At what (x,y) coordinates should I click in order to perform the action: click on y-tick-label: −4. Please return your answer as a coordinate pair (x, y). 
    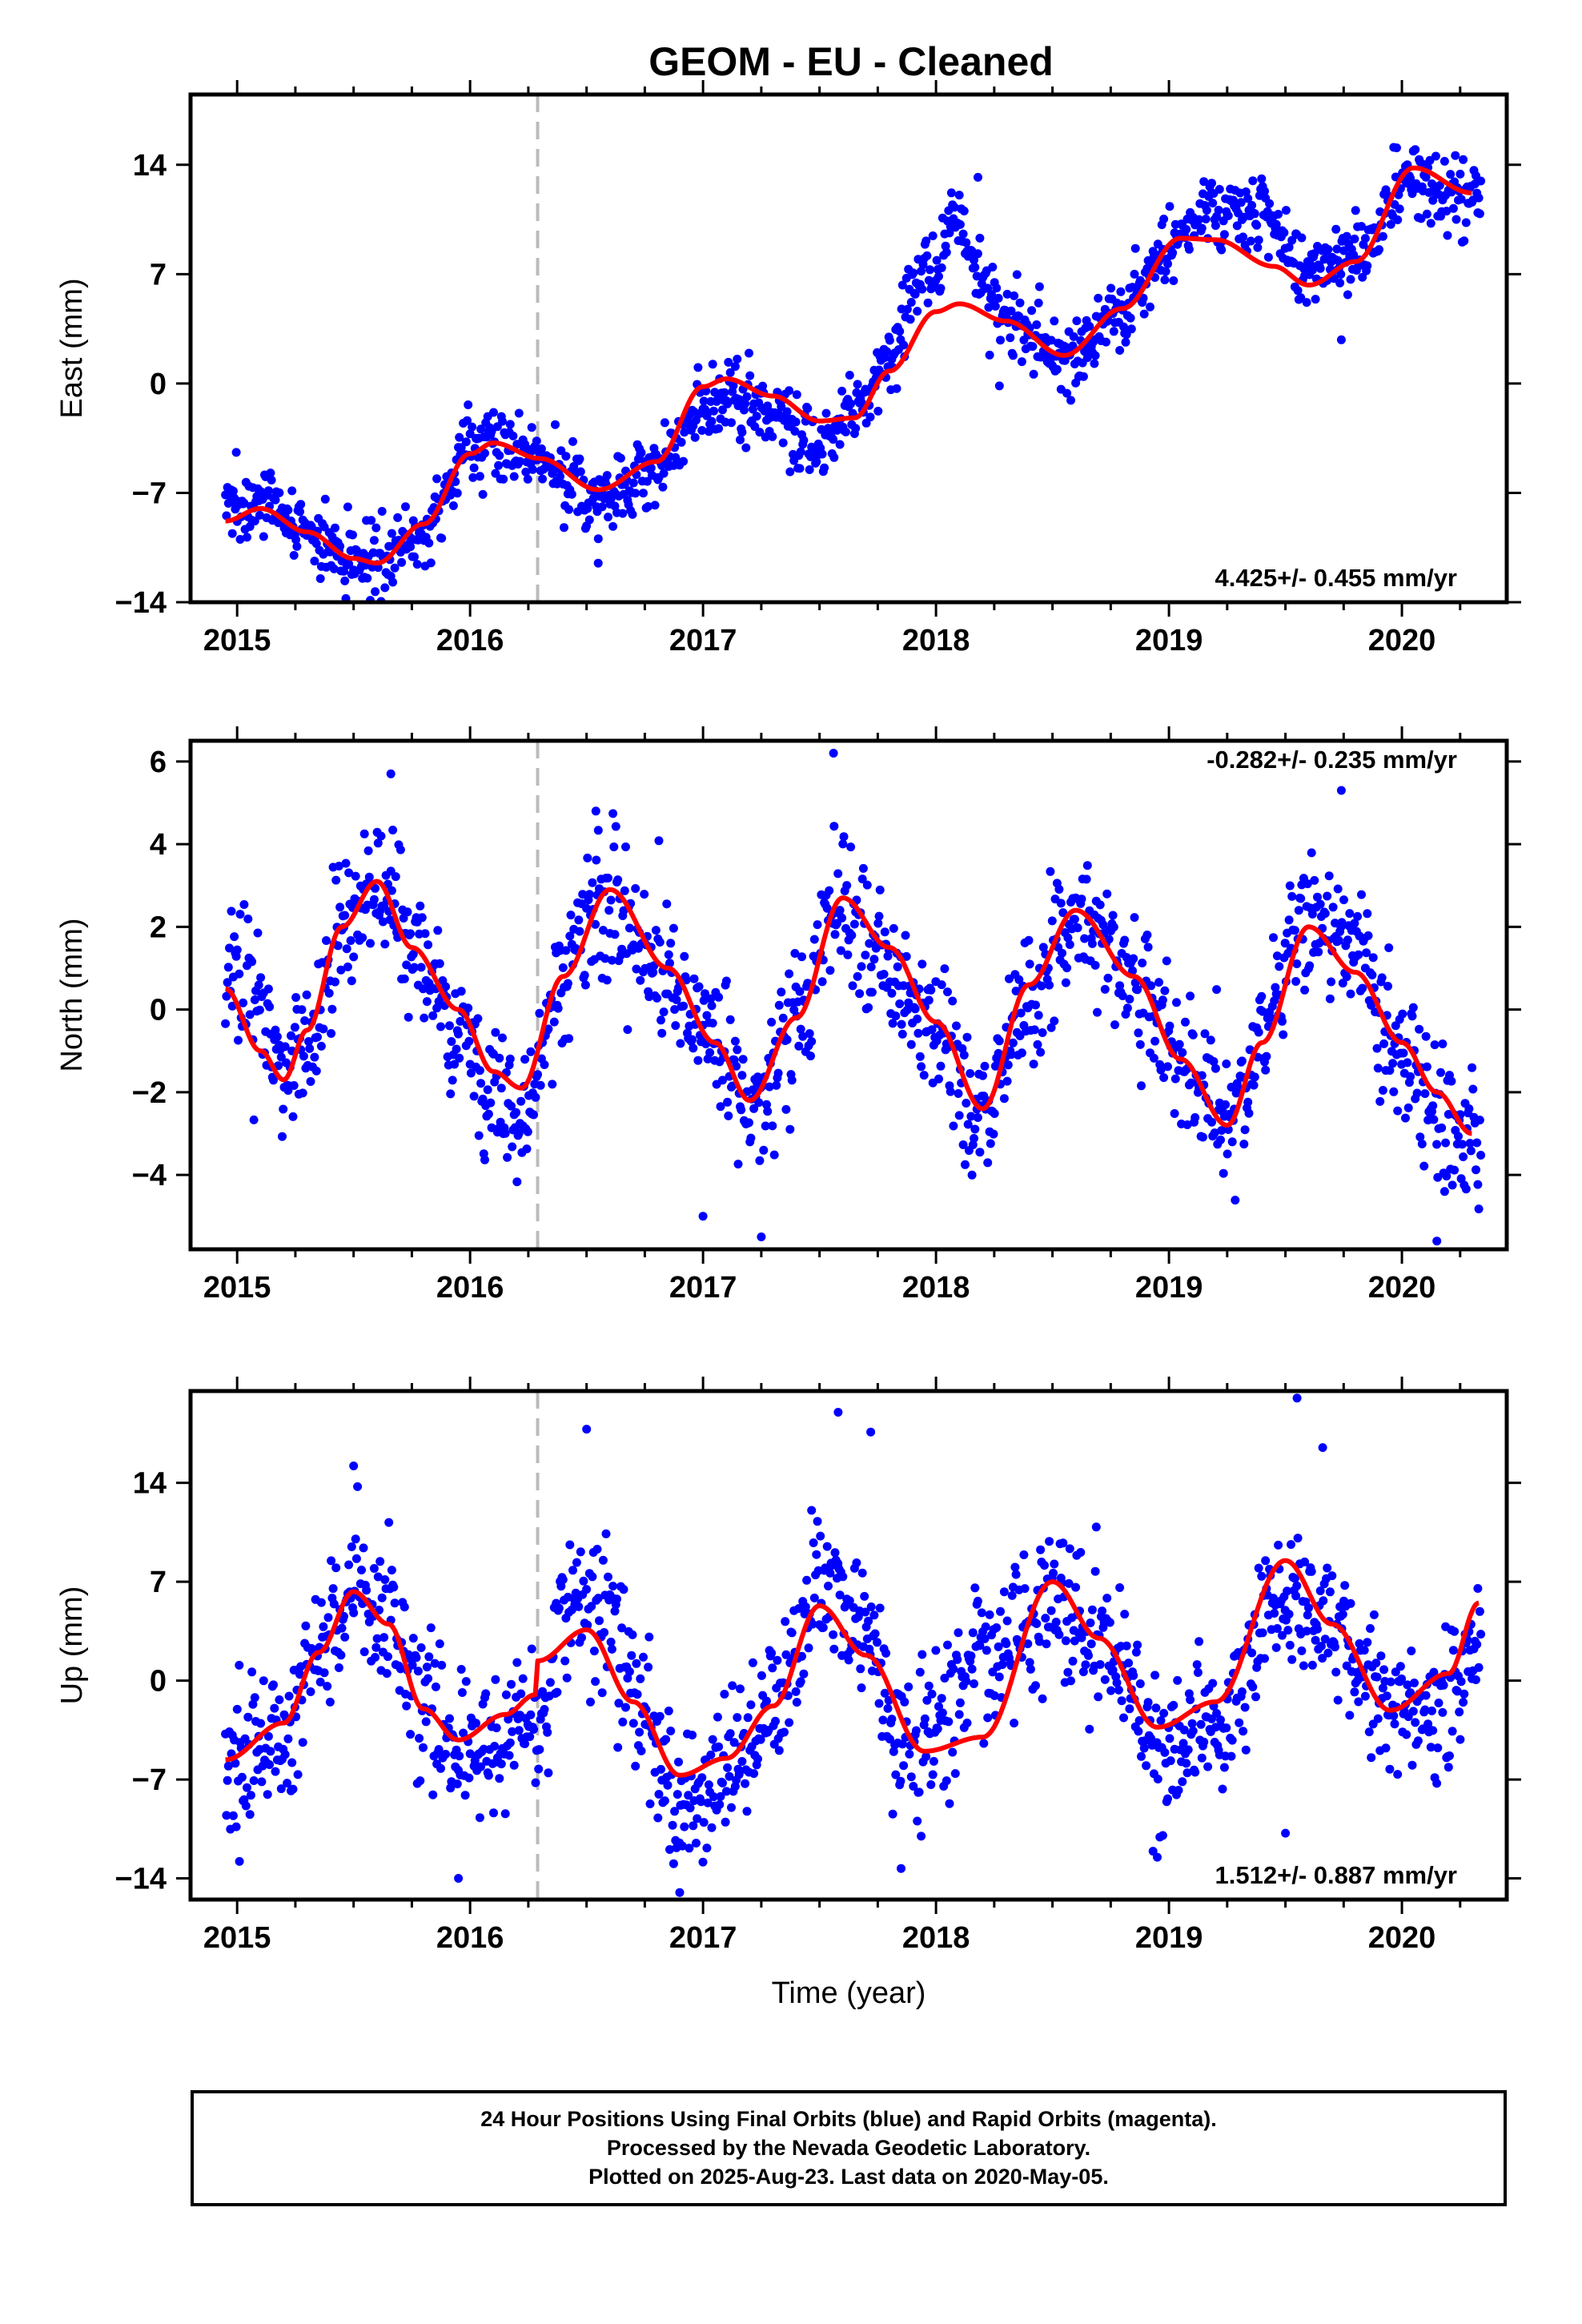
    Looking at the image, I should click on (149, 1175).